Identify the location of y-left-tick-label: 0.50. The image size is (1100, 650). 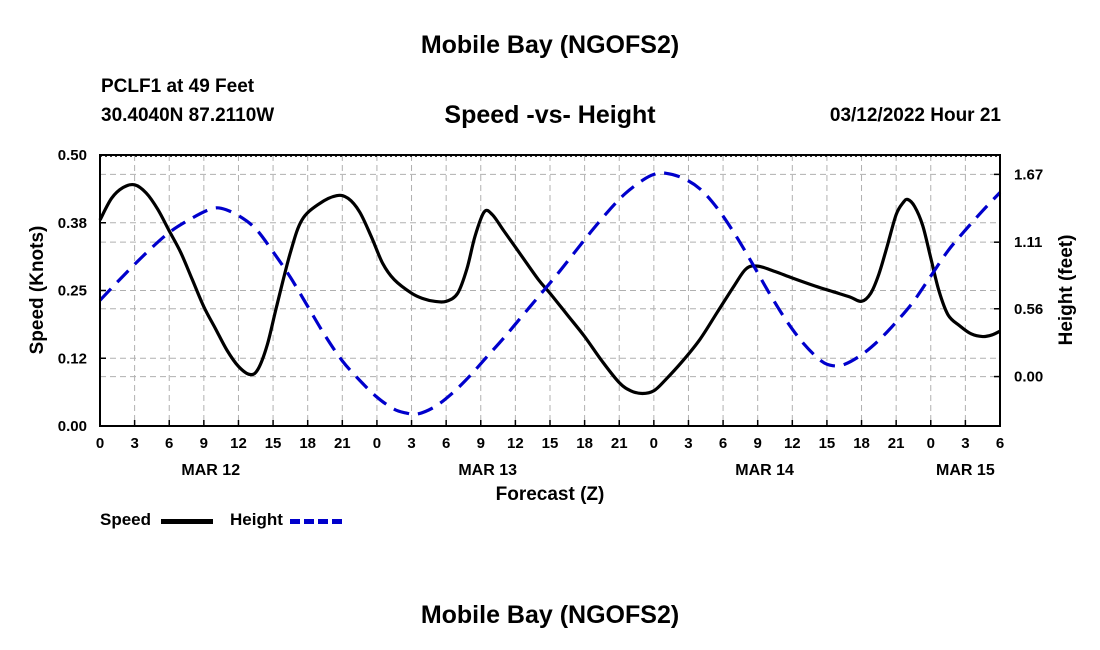
(72, 155).